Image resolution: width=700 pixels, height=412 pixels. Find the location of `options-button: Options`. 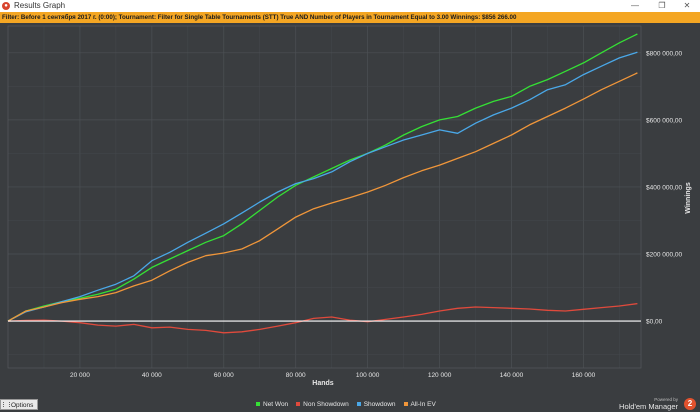

options-button: Options is located at coordinates (19, 404).